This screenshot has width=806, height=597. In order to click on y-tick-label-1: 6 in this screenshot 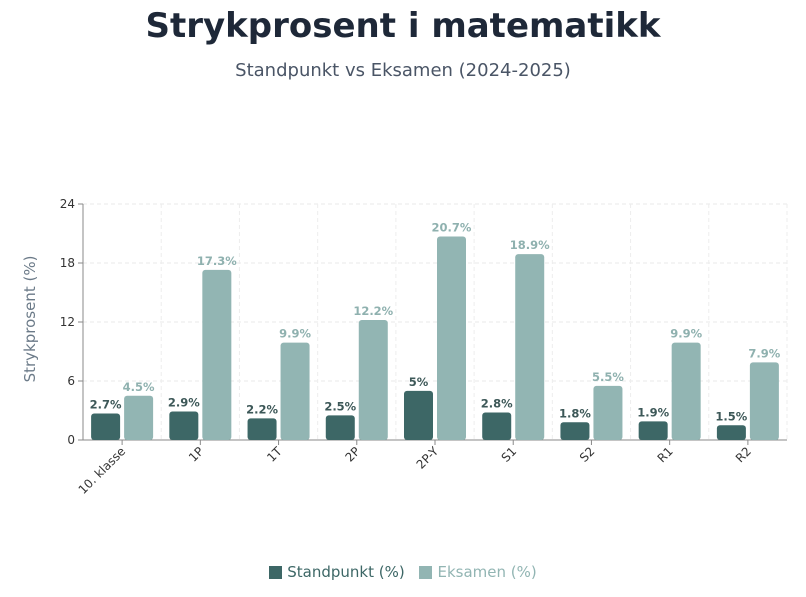, I will do `click(71, 381)`.